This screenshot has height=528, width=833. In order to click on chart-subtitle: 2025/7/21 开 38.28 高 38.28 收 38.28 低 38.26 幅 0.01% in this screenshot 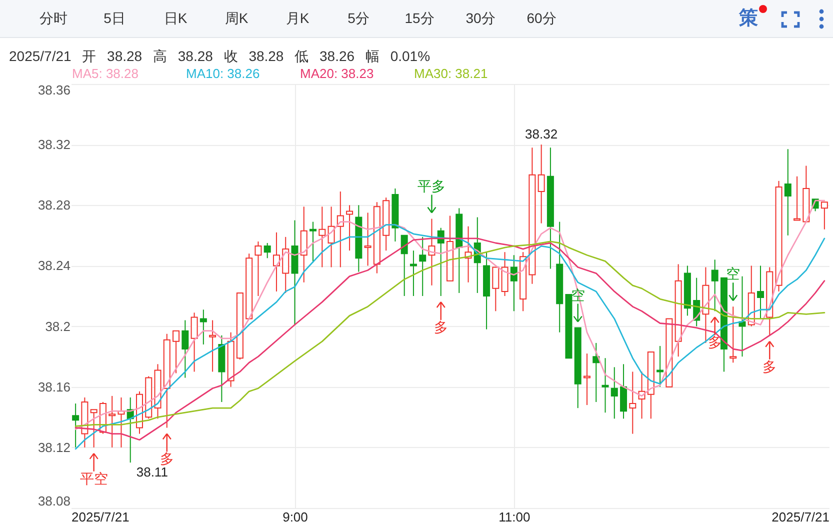, I will do `click(219, 56)`.